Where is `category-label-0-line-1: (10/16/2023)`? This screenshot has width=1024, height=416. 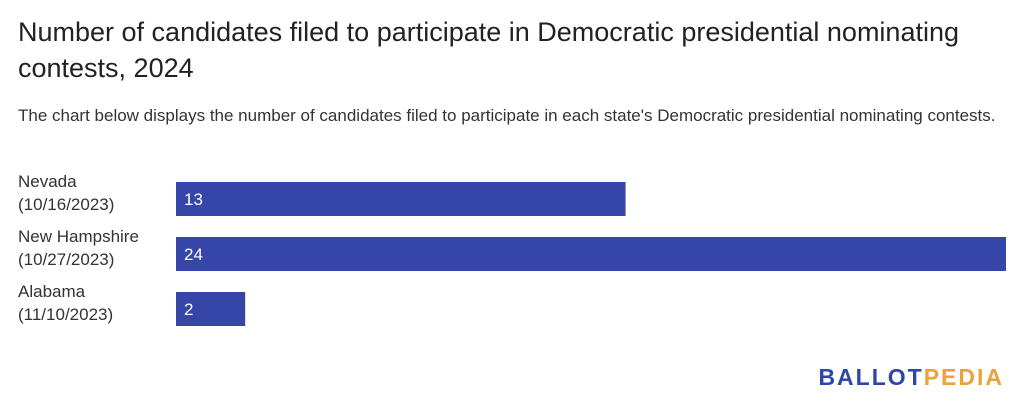
category-label-0-line-1: (10/16/2023) is located at coordinates (66, 204).